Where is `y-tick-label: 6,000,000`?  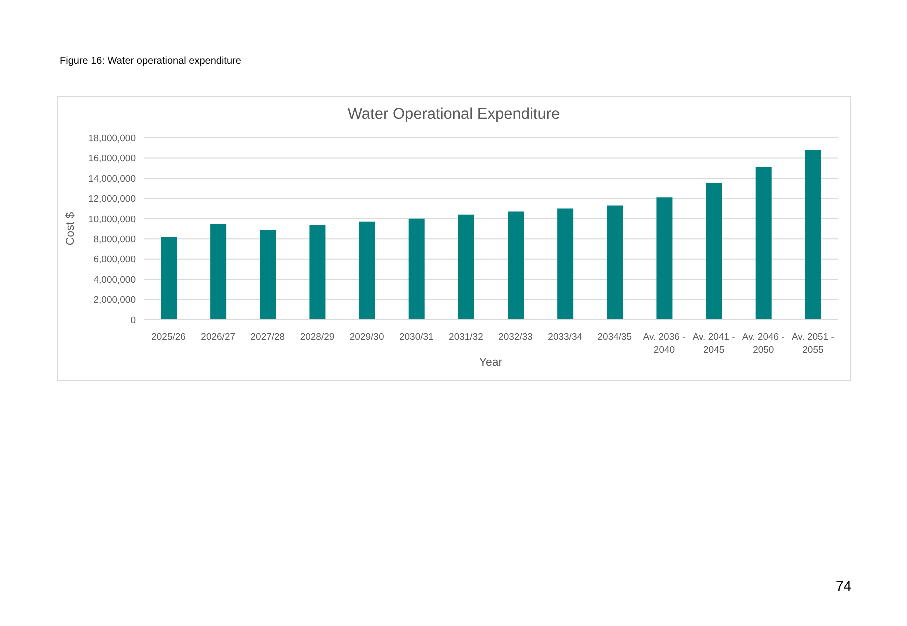 y-tick-label: 6,000,000 is located at coordinates (115, 260).